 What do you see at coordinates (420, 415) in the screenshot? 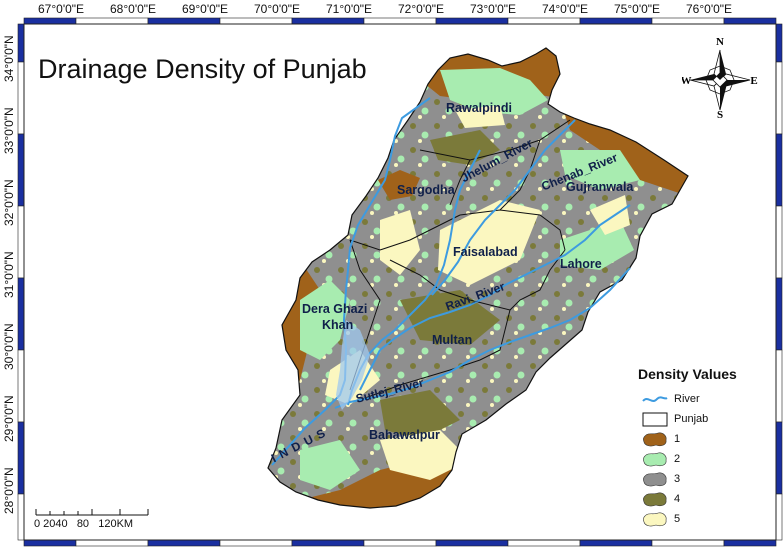
I see `density-zone-4-south` at bounding box center [420, 415].